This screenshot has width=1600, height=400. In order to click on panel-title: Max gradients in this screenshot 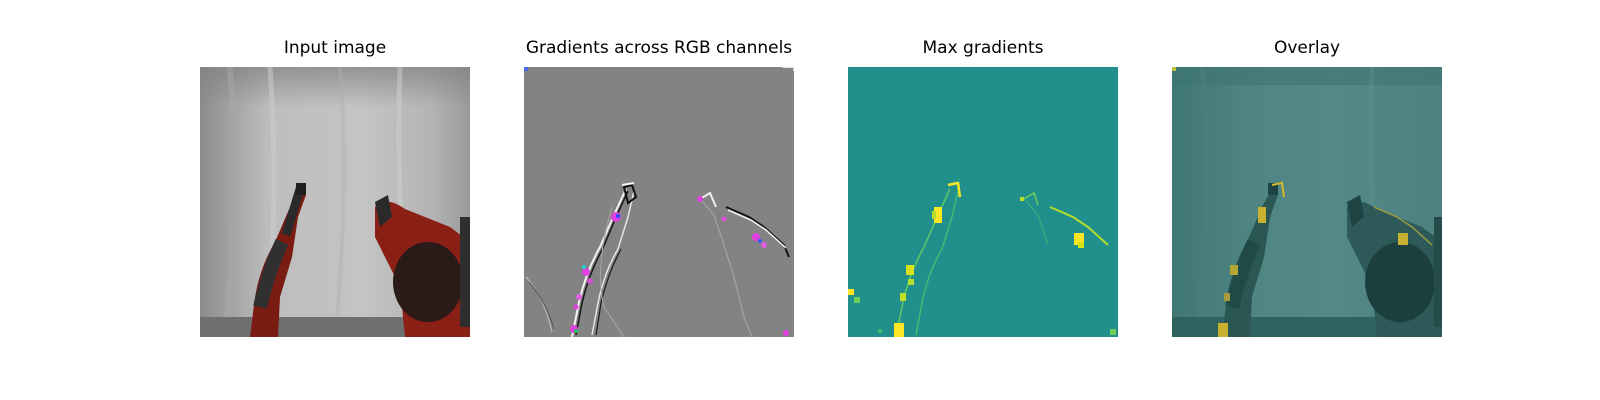, I will do `click(983, 48)`.